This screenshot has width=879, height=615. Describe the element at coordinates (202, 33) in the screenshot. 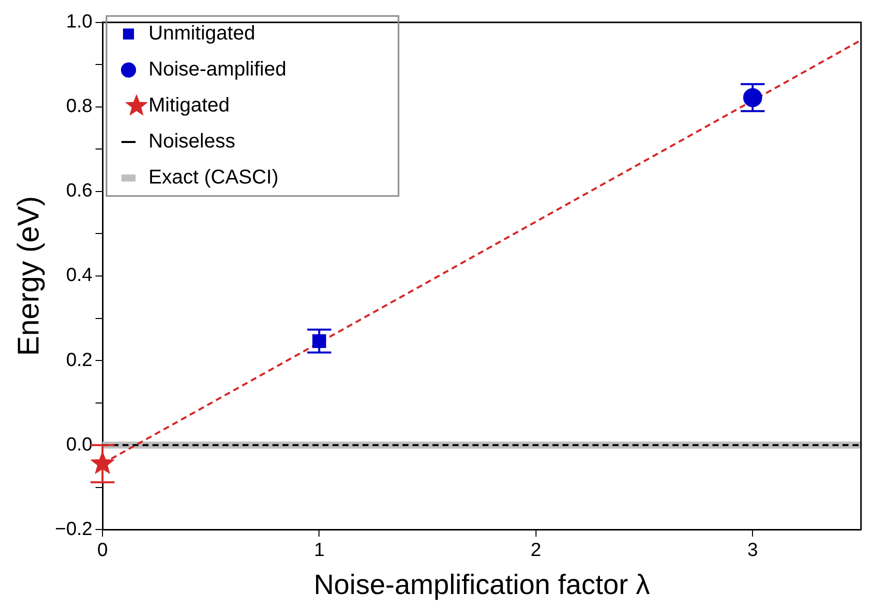

I see `legend-label: Unmitigated` at that location.